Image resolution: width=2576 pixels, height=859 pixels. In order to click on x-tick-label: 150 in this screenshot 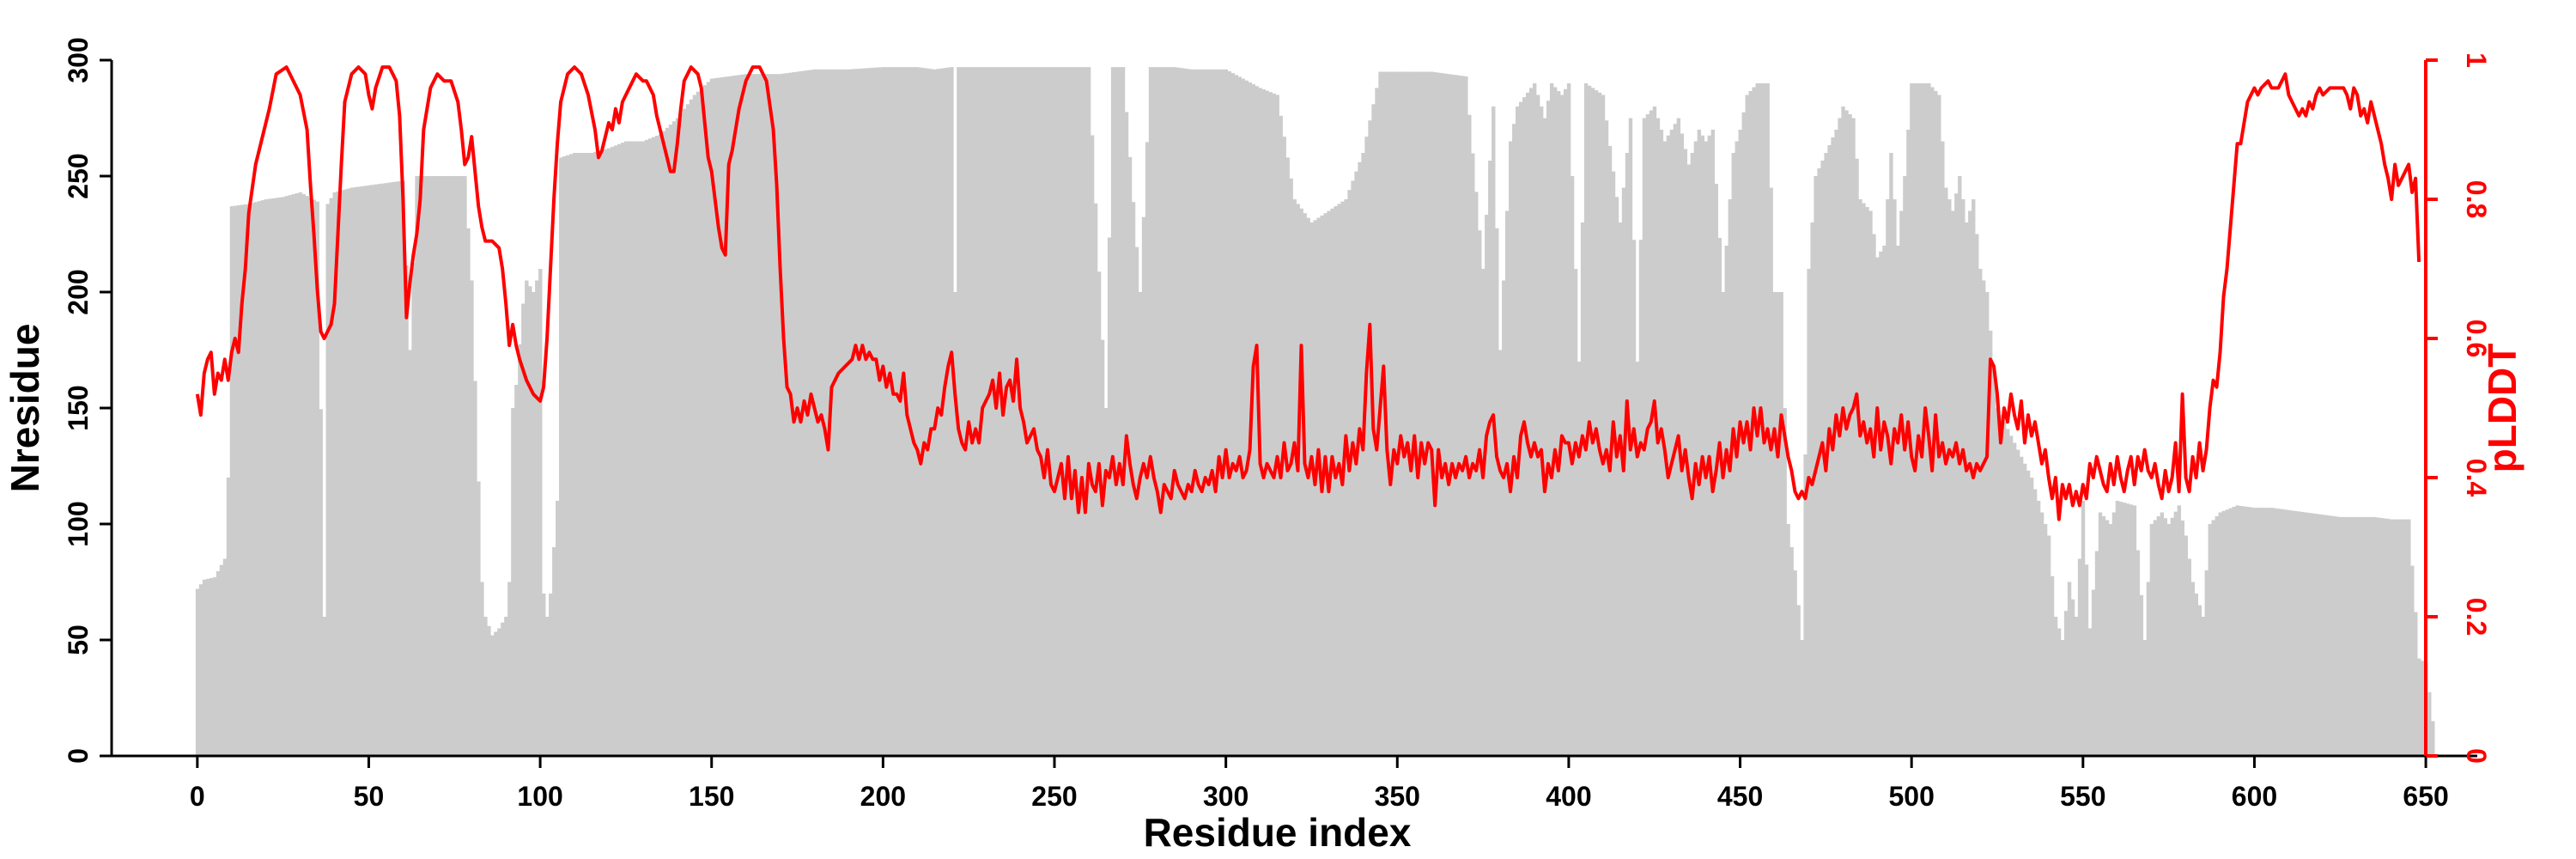, I will do `click(711, 796)`.